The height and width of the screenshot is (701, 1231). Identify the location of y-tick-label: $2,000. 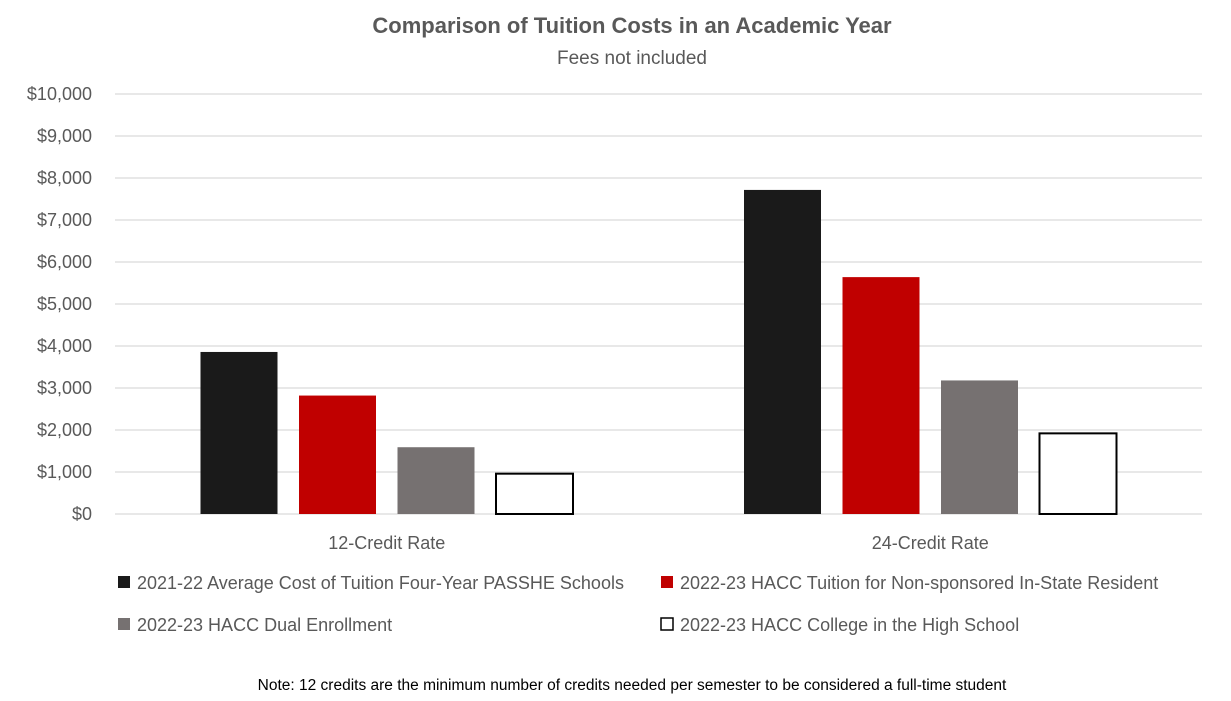
(64, 430).